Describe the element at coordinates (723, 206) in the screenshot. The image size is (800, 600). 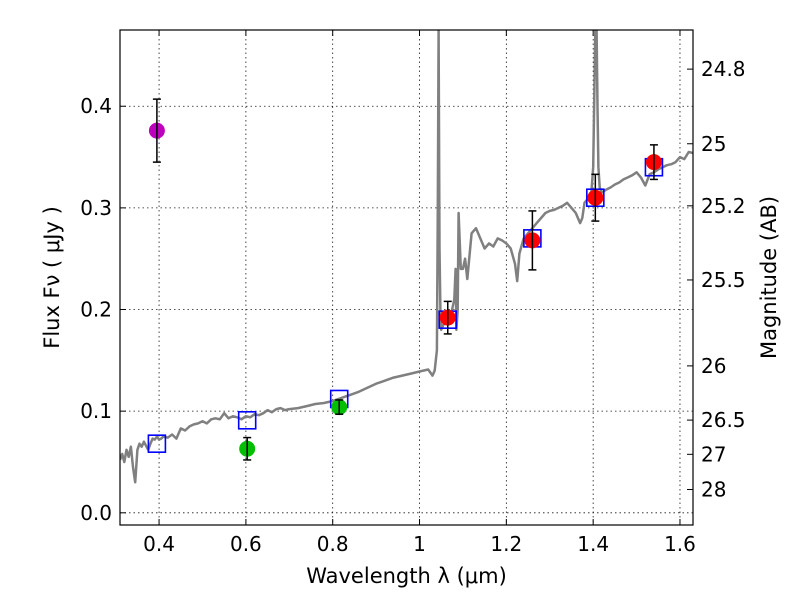
I see `magnitude-tick-label: 25.2` at that location.